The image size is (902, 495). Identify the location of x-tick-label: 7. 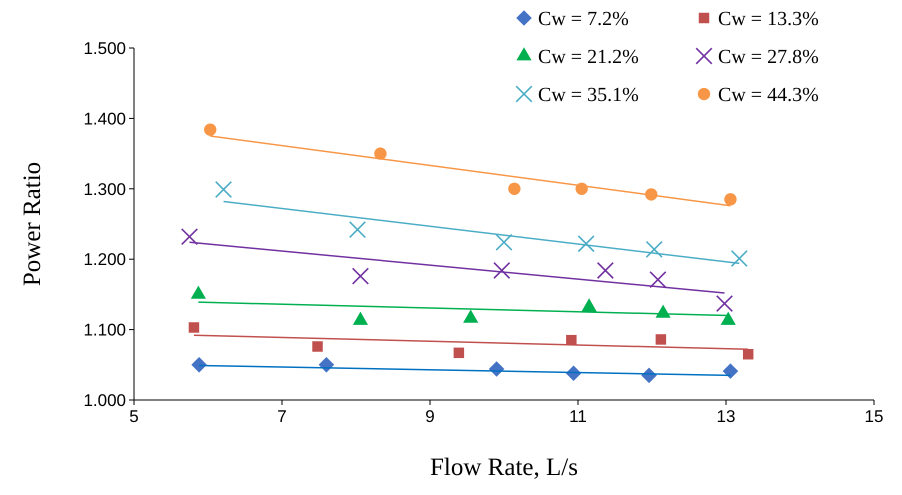
(282, 416).